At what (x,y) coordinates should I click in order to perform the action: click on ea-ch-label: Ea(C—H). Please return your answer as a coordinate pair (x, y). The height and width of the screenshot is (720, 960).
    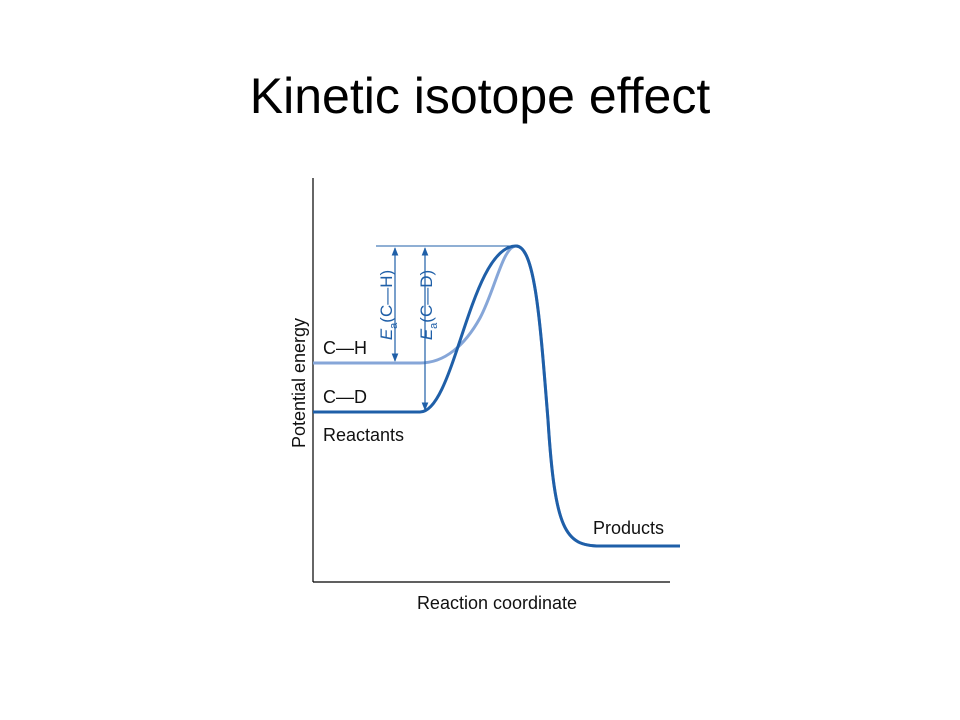
    Looking at the image, I should click on (388, 305).